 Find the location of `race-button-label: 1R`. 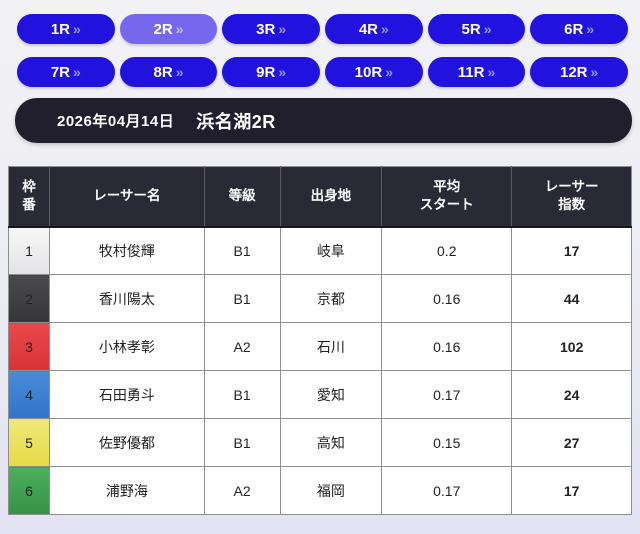

race-button-label: 1R is located at coordinates (60, 29).